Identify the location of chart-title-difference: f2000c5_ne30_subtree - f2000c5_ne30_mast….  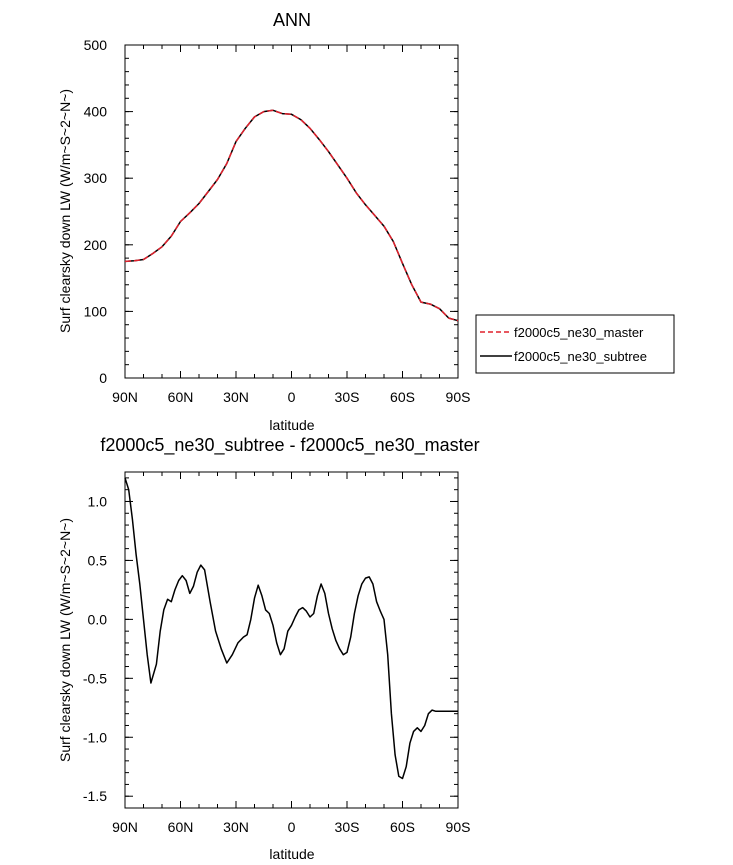
(289, 445).